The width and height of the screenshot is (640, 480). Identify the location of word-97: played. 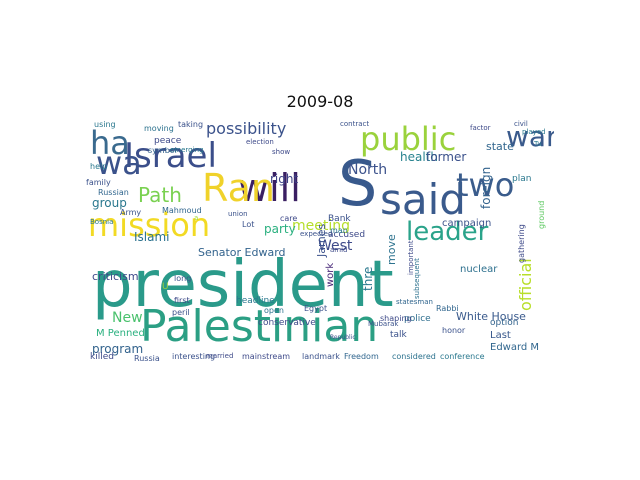
(534, 132).